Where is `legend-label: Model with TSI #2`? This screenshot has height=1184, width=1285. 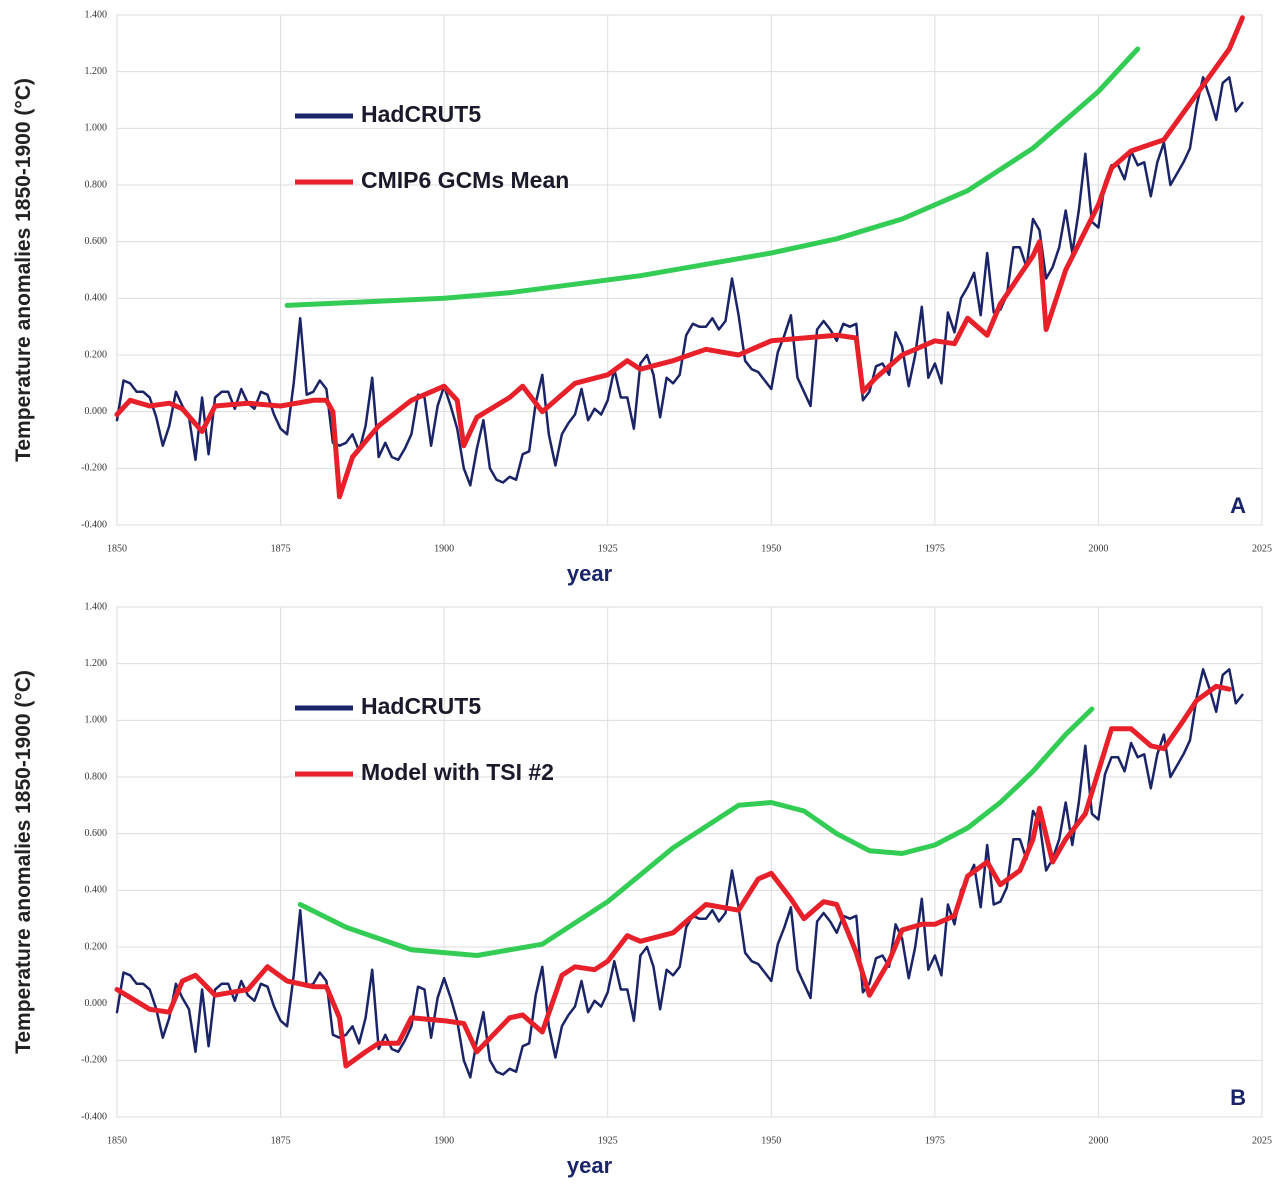 legend-label: Model with TSI #2 is located at coordinates (457, 772).